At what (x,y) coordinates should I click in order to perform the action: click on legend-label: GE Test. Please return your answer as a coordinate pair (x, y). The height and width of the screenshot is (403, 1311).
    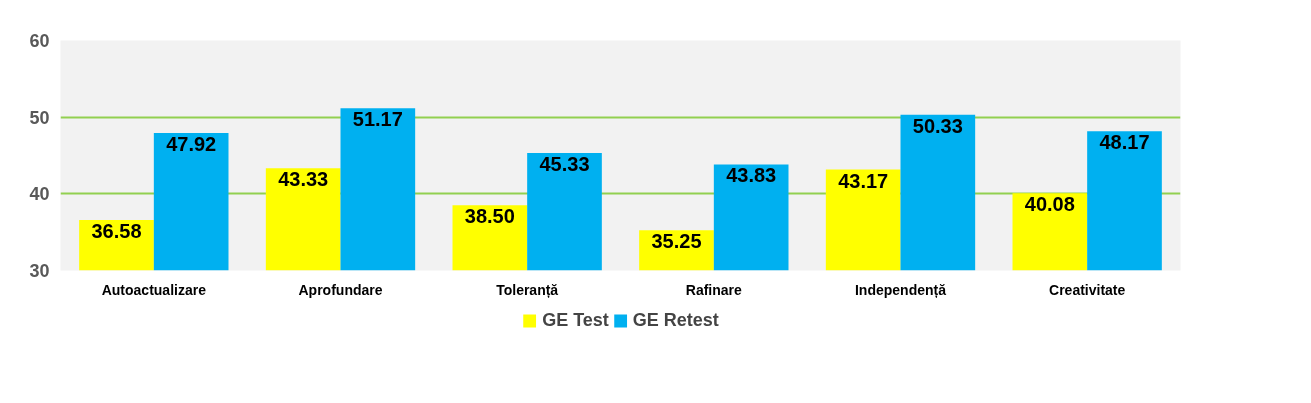
    Looking at the image, I should click on (575, 320).